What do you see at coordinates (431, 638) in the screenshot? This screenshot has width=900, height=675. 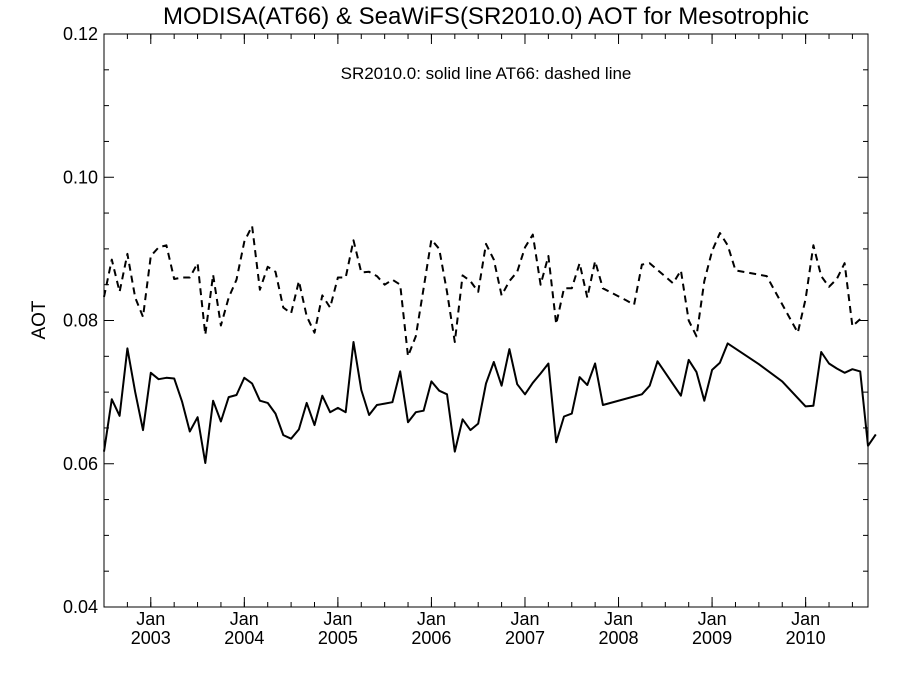 I see `x-tick-year-label: 2006` at bounding box center [431, 638].